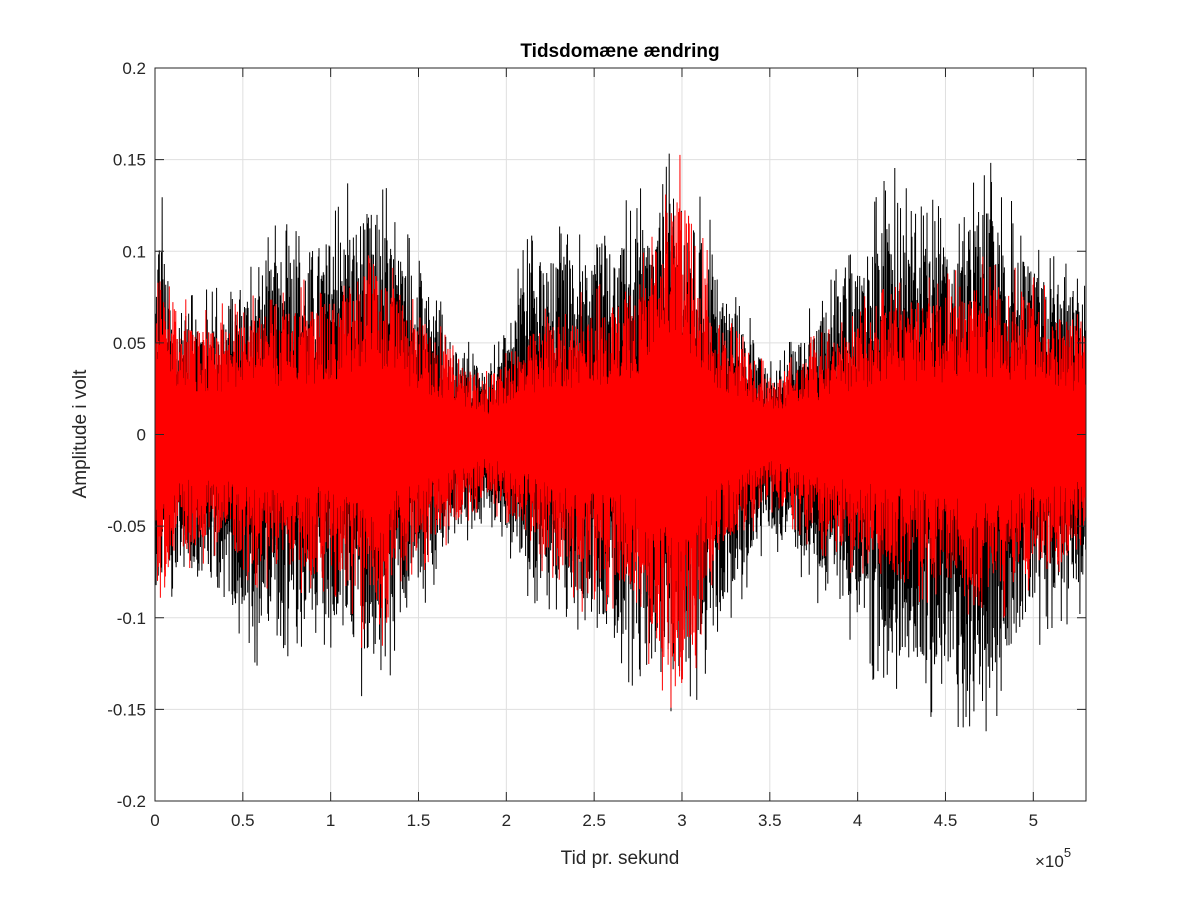 The height and width of the screenshot is (900, 1200). Describe the element at coordinates (619, 51) in the screenshot. I see `chart-title: Tidsdomæne ændring` at that location.